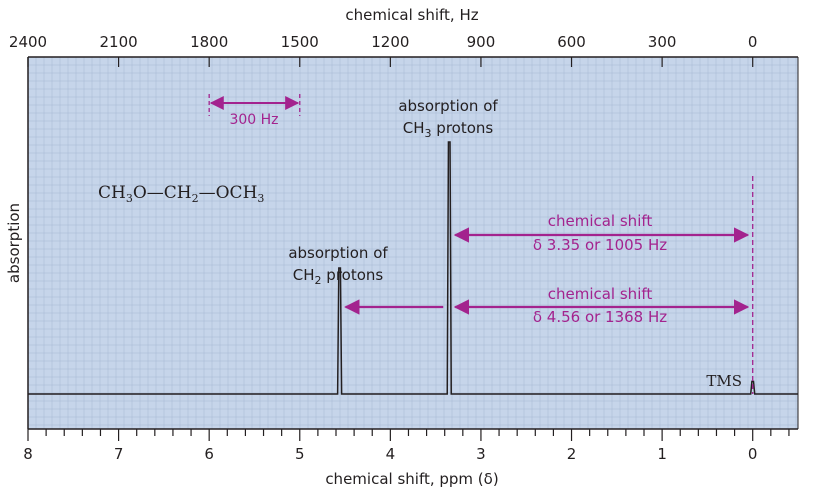 The height and width of the screenshot is (493, 835). I want to click on x-tick-label: 6, so click(209, 454).